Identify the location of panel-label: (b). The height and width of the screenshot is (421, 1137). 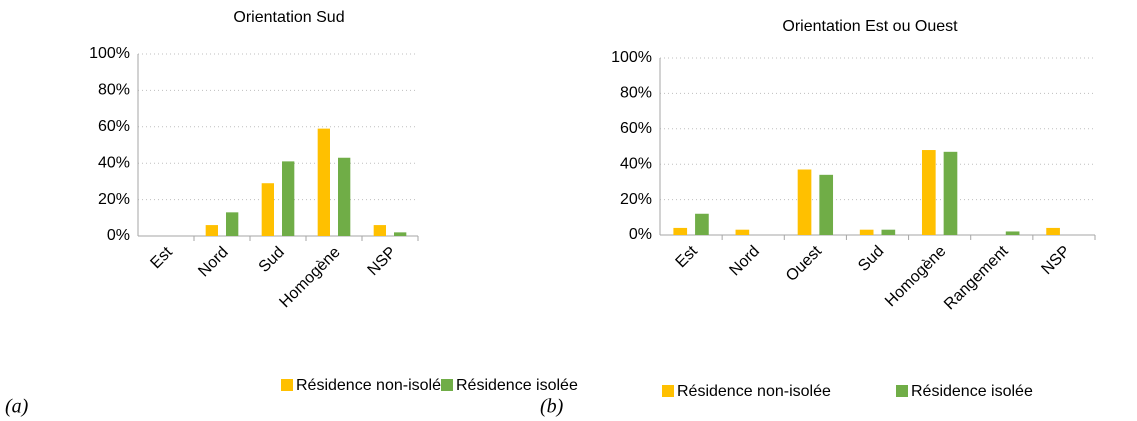
(552, 407).